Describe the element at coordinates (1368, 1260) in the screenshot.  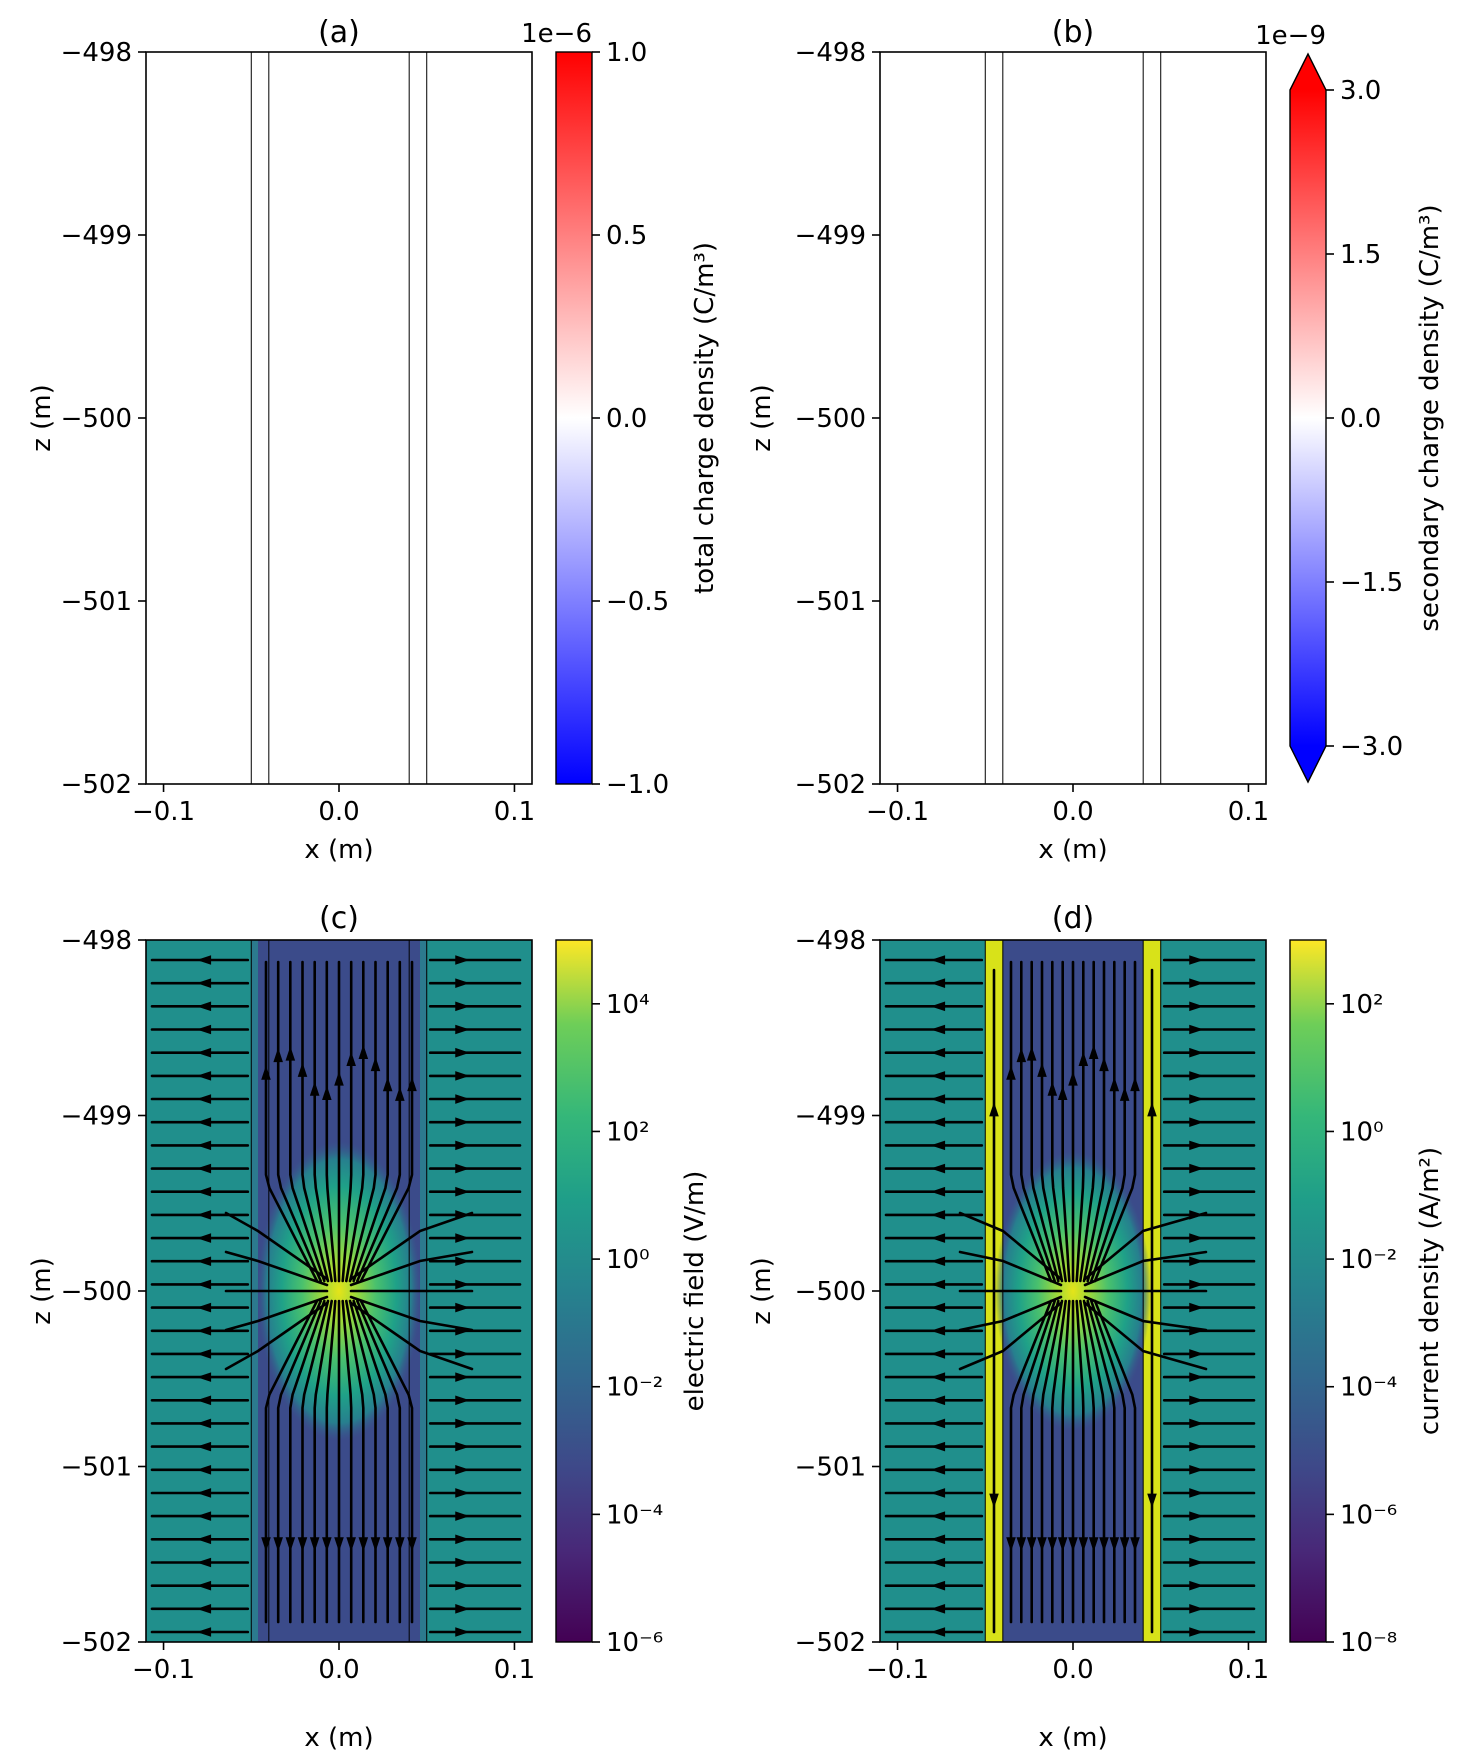
I see `colorbar-tick-label: 10⁻²` at that location.